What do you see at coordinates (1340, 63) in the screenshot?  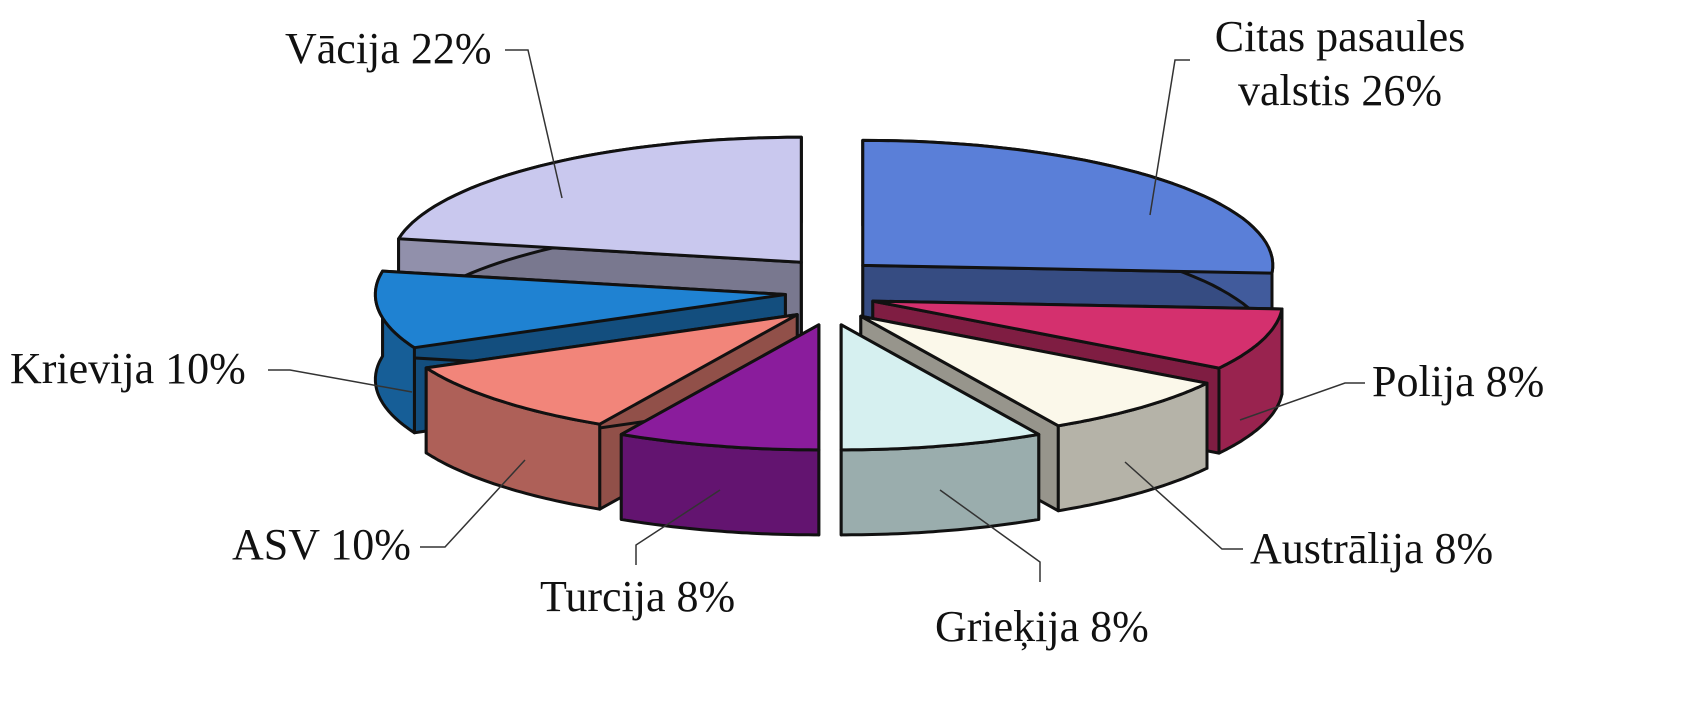 I see `slice-label: Citas pasaules valstis 26%` at bounding box center [1340, 63].